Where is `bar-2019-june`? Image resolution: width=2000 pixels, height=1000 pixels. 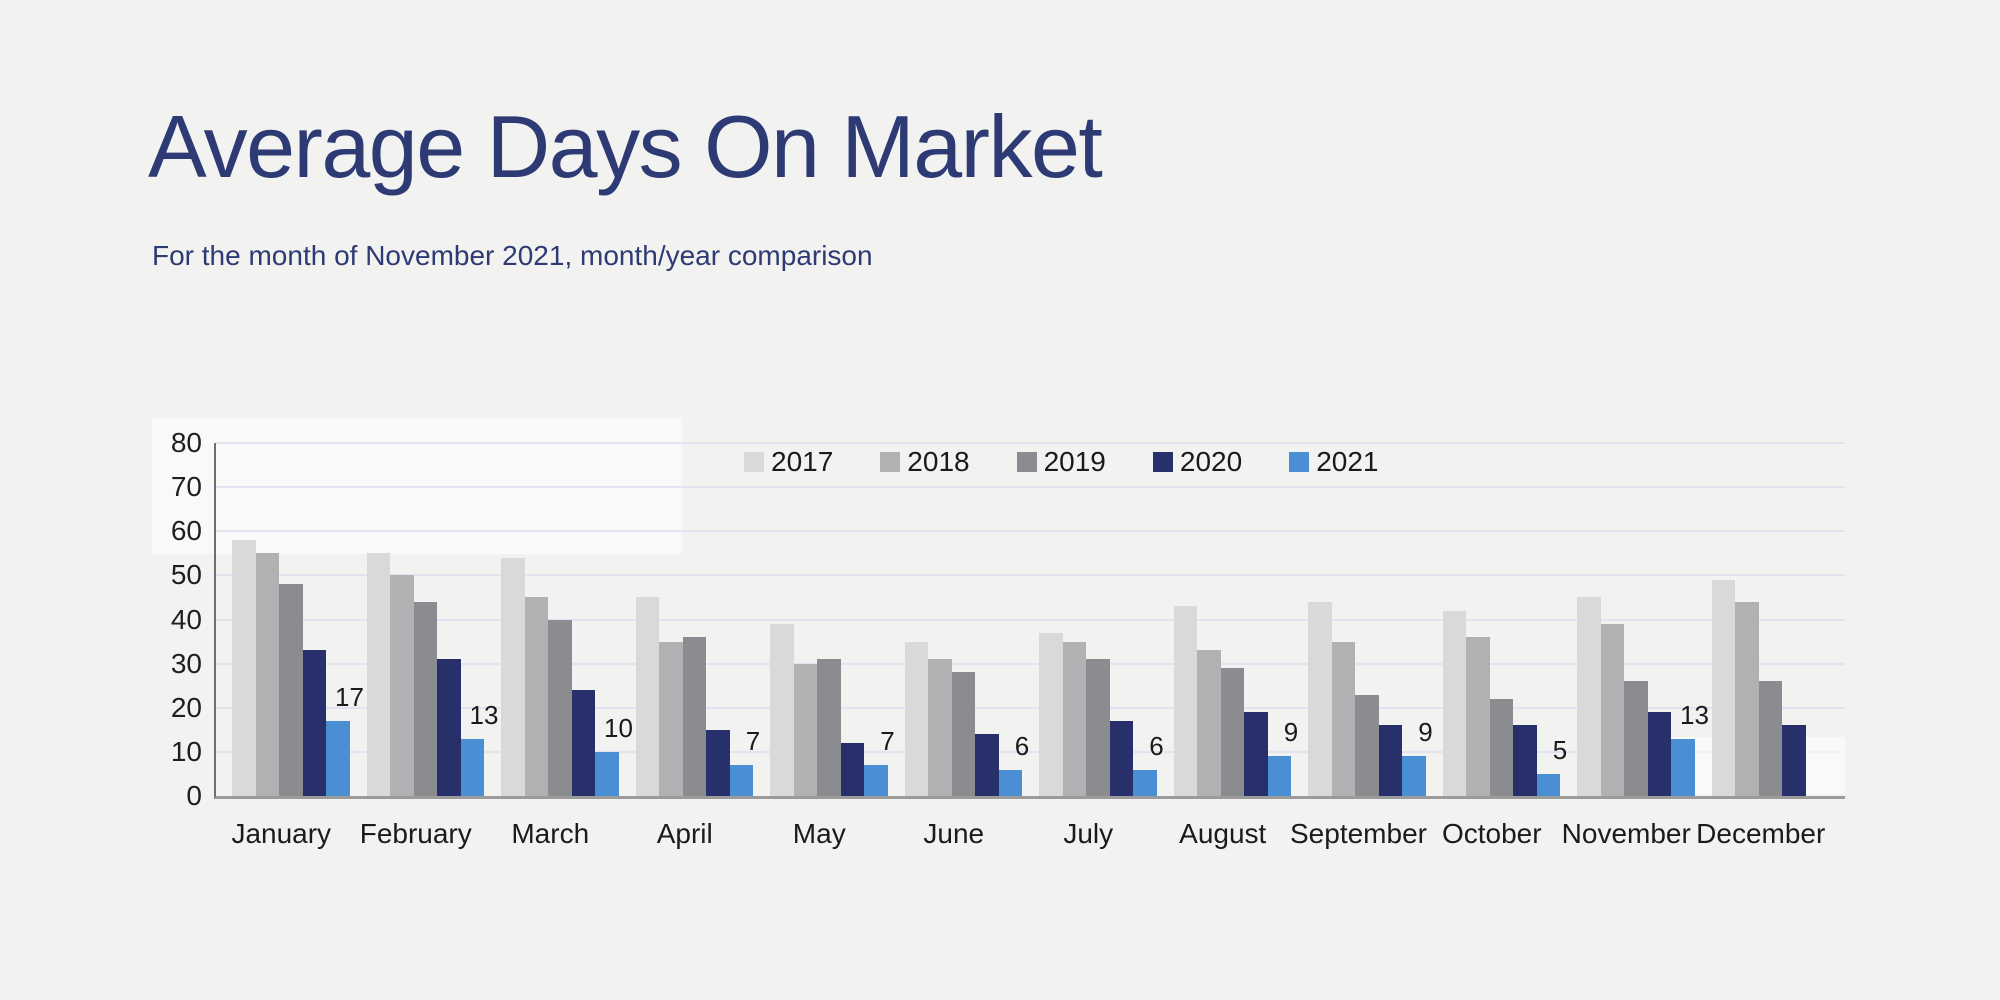 bar-2019-june is located at coordinates (963, 734).